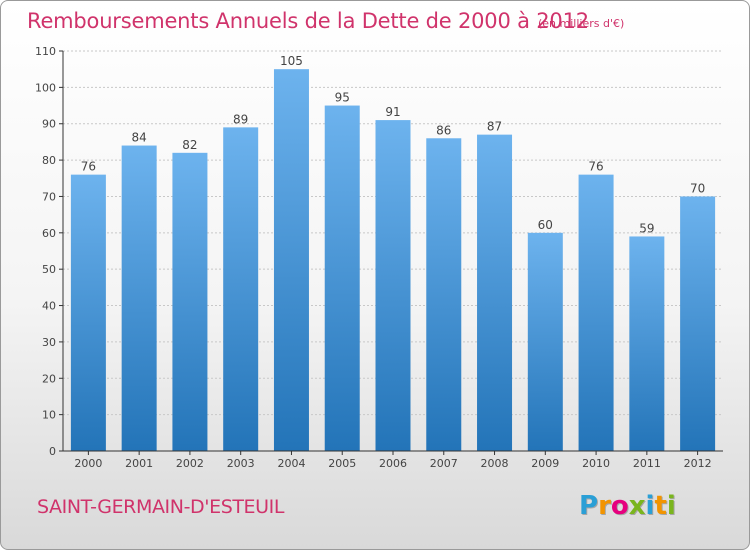  Describe the element at coordinates (291, 463) in the screenshot. I see `x-tick-label: 2004` at that location.